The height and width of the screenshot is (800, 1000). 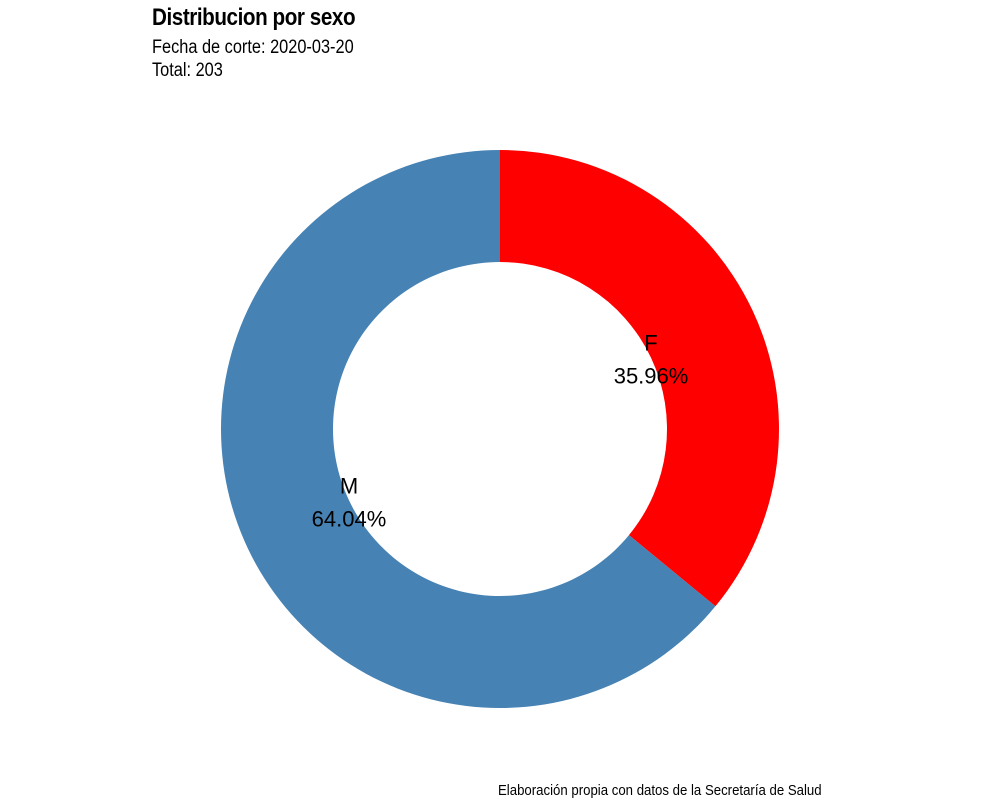 I want to click on slice-percent-label-f: 35.96%, so click(x=651, y=376).